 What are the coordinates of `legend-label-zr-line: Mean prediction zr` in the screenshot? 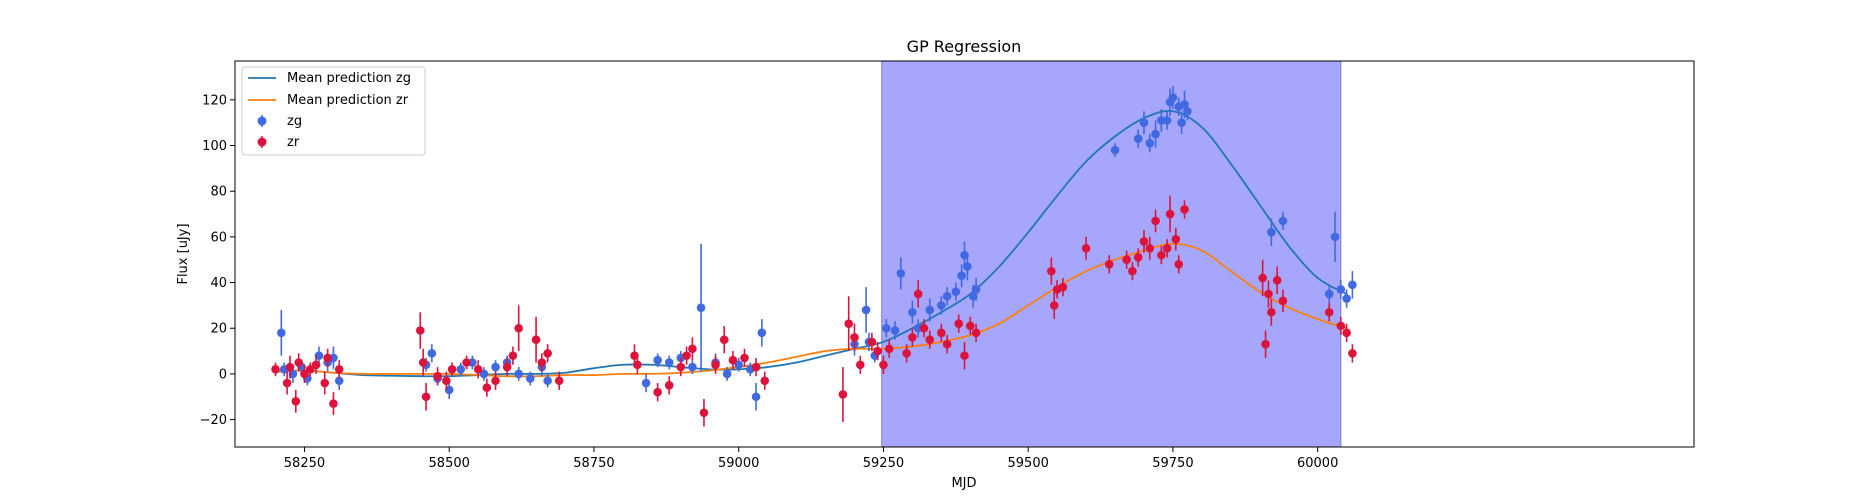 It's located at (348, 100).